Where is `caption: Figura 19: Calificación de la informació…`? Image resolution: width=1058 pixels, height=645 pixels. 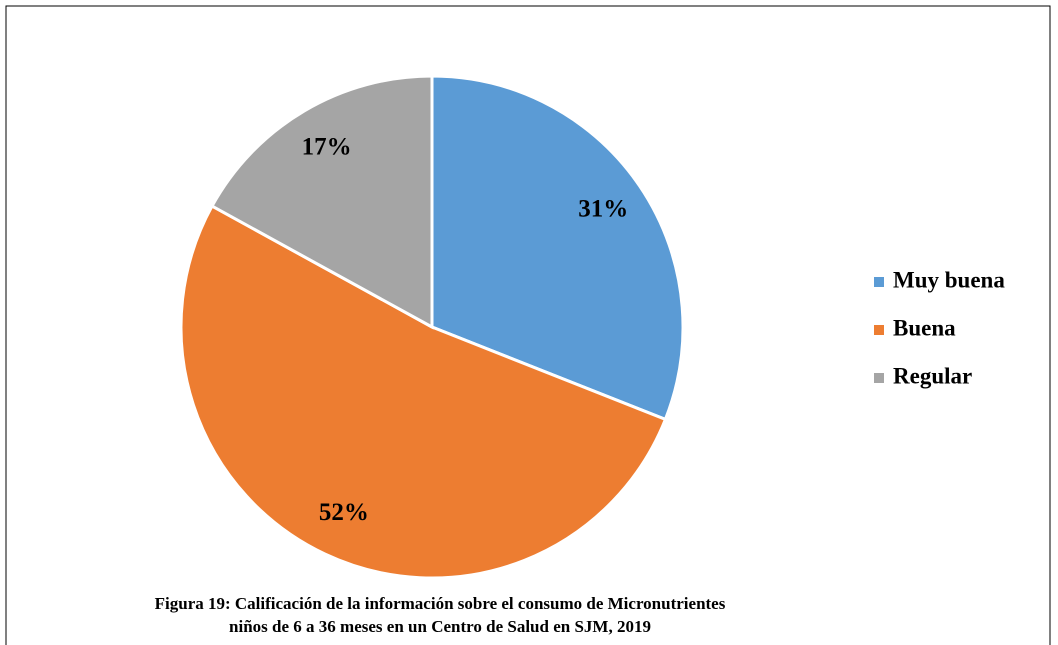 caption: Figura 19: Calificación de la informació… is located at coordinates (440, 603).